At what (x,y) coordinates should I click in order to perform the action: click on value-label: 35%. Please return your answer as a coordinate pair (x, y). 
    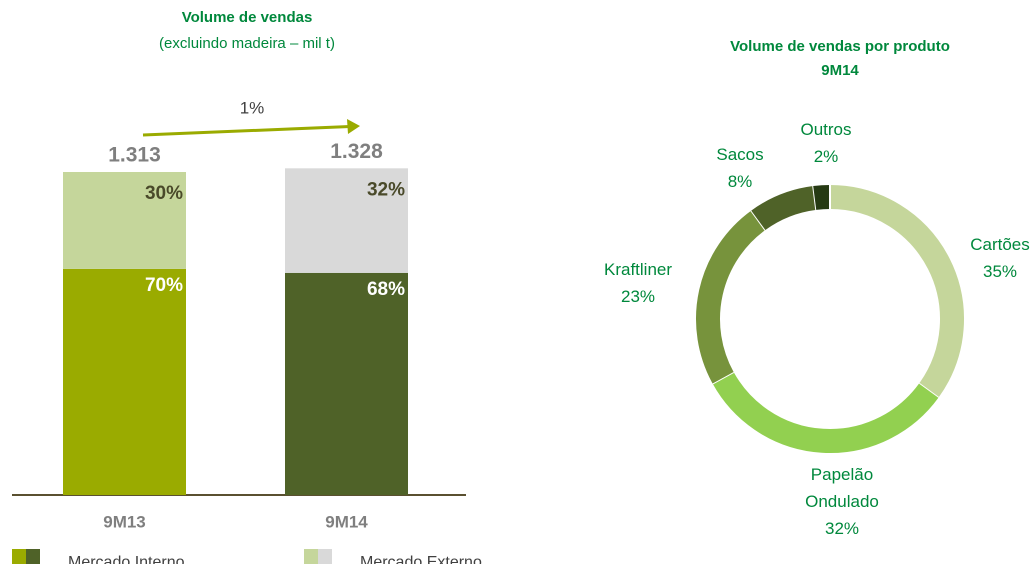
    Looking at the image, I should click on (1000, 271).